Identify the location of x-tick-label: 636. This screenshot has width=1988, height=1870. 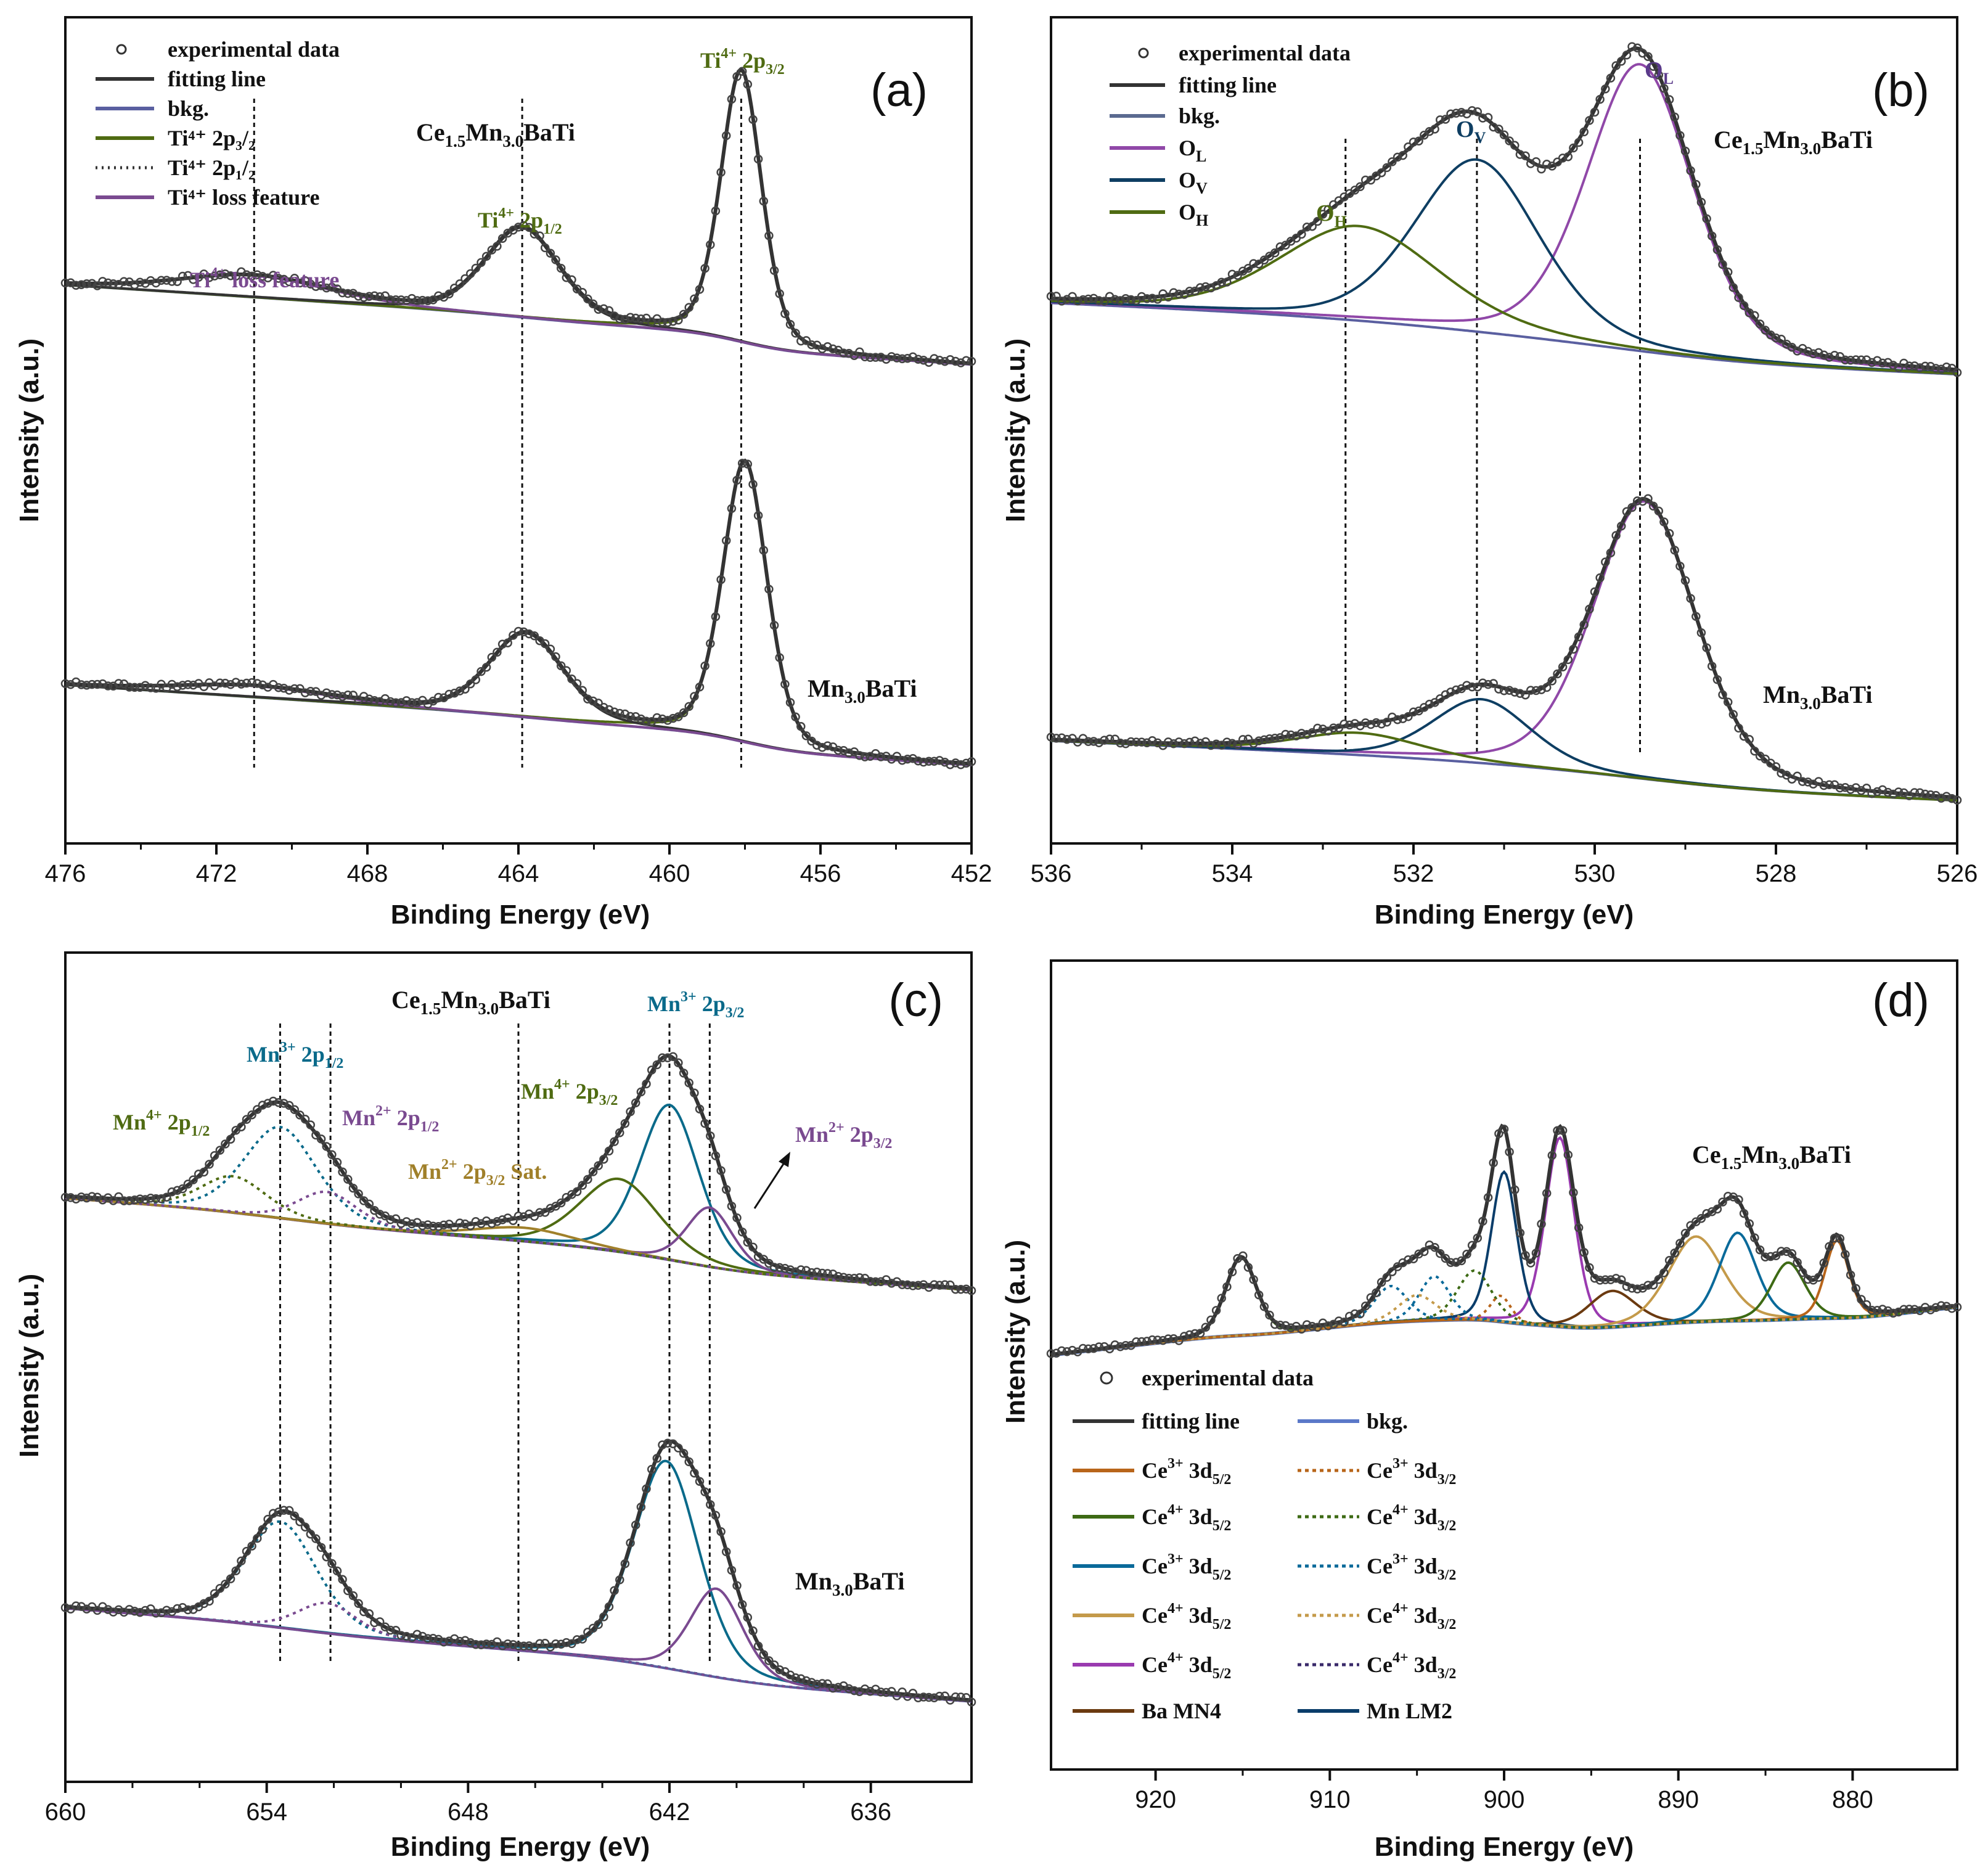
(871, 1812).